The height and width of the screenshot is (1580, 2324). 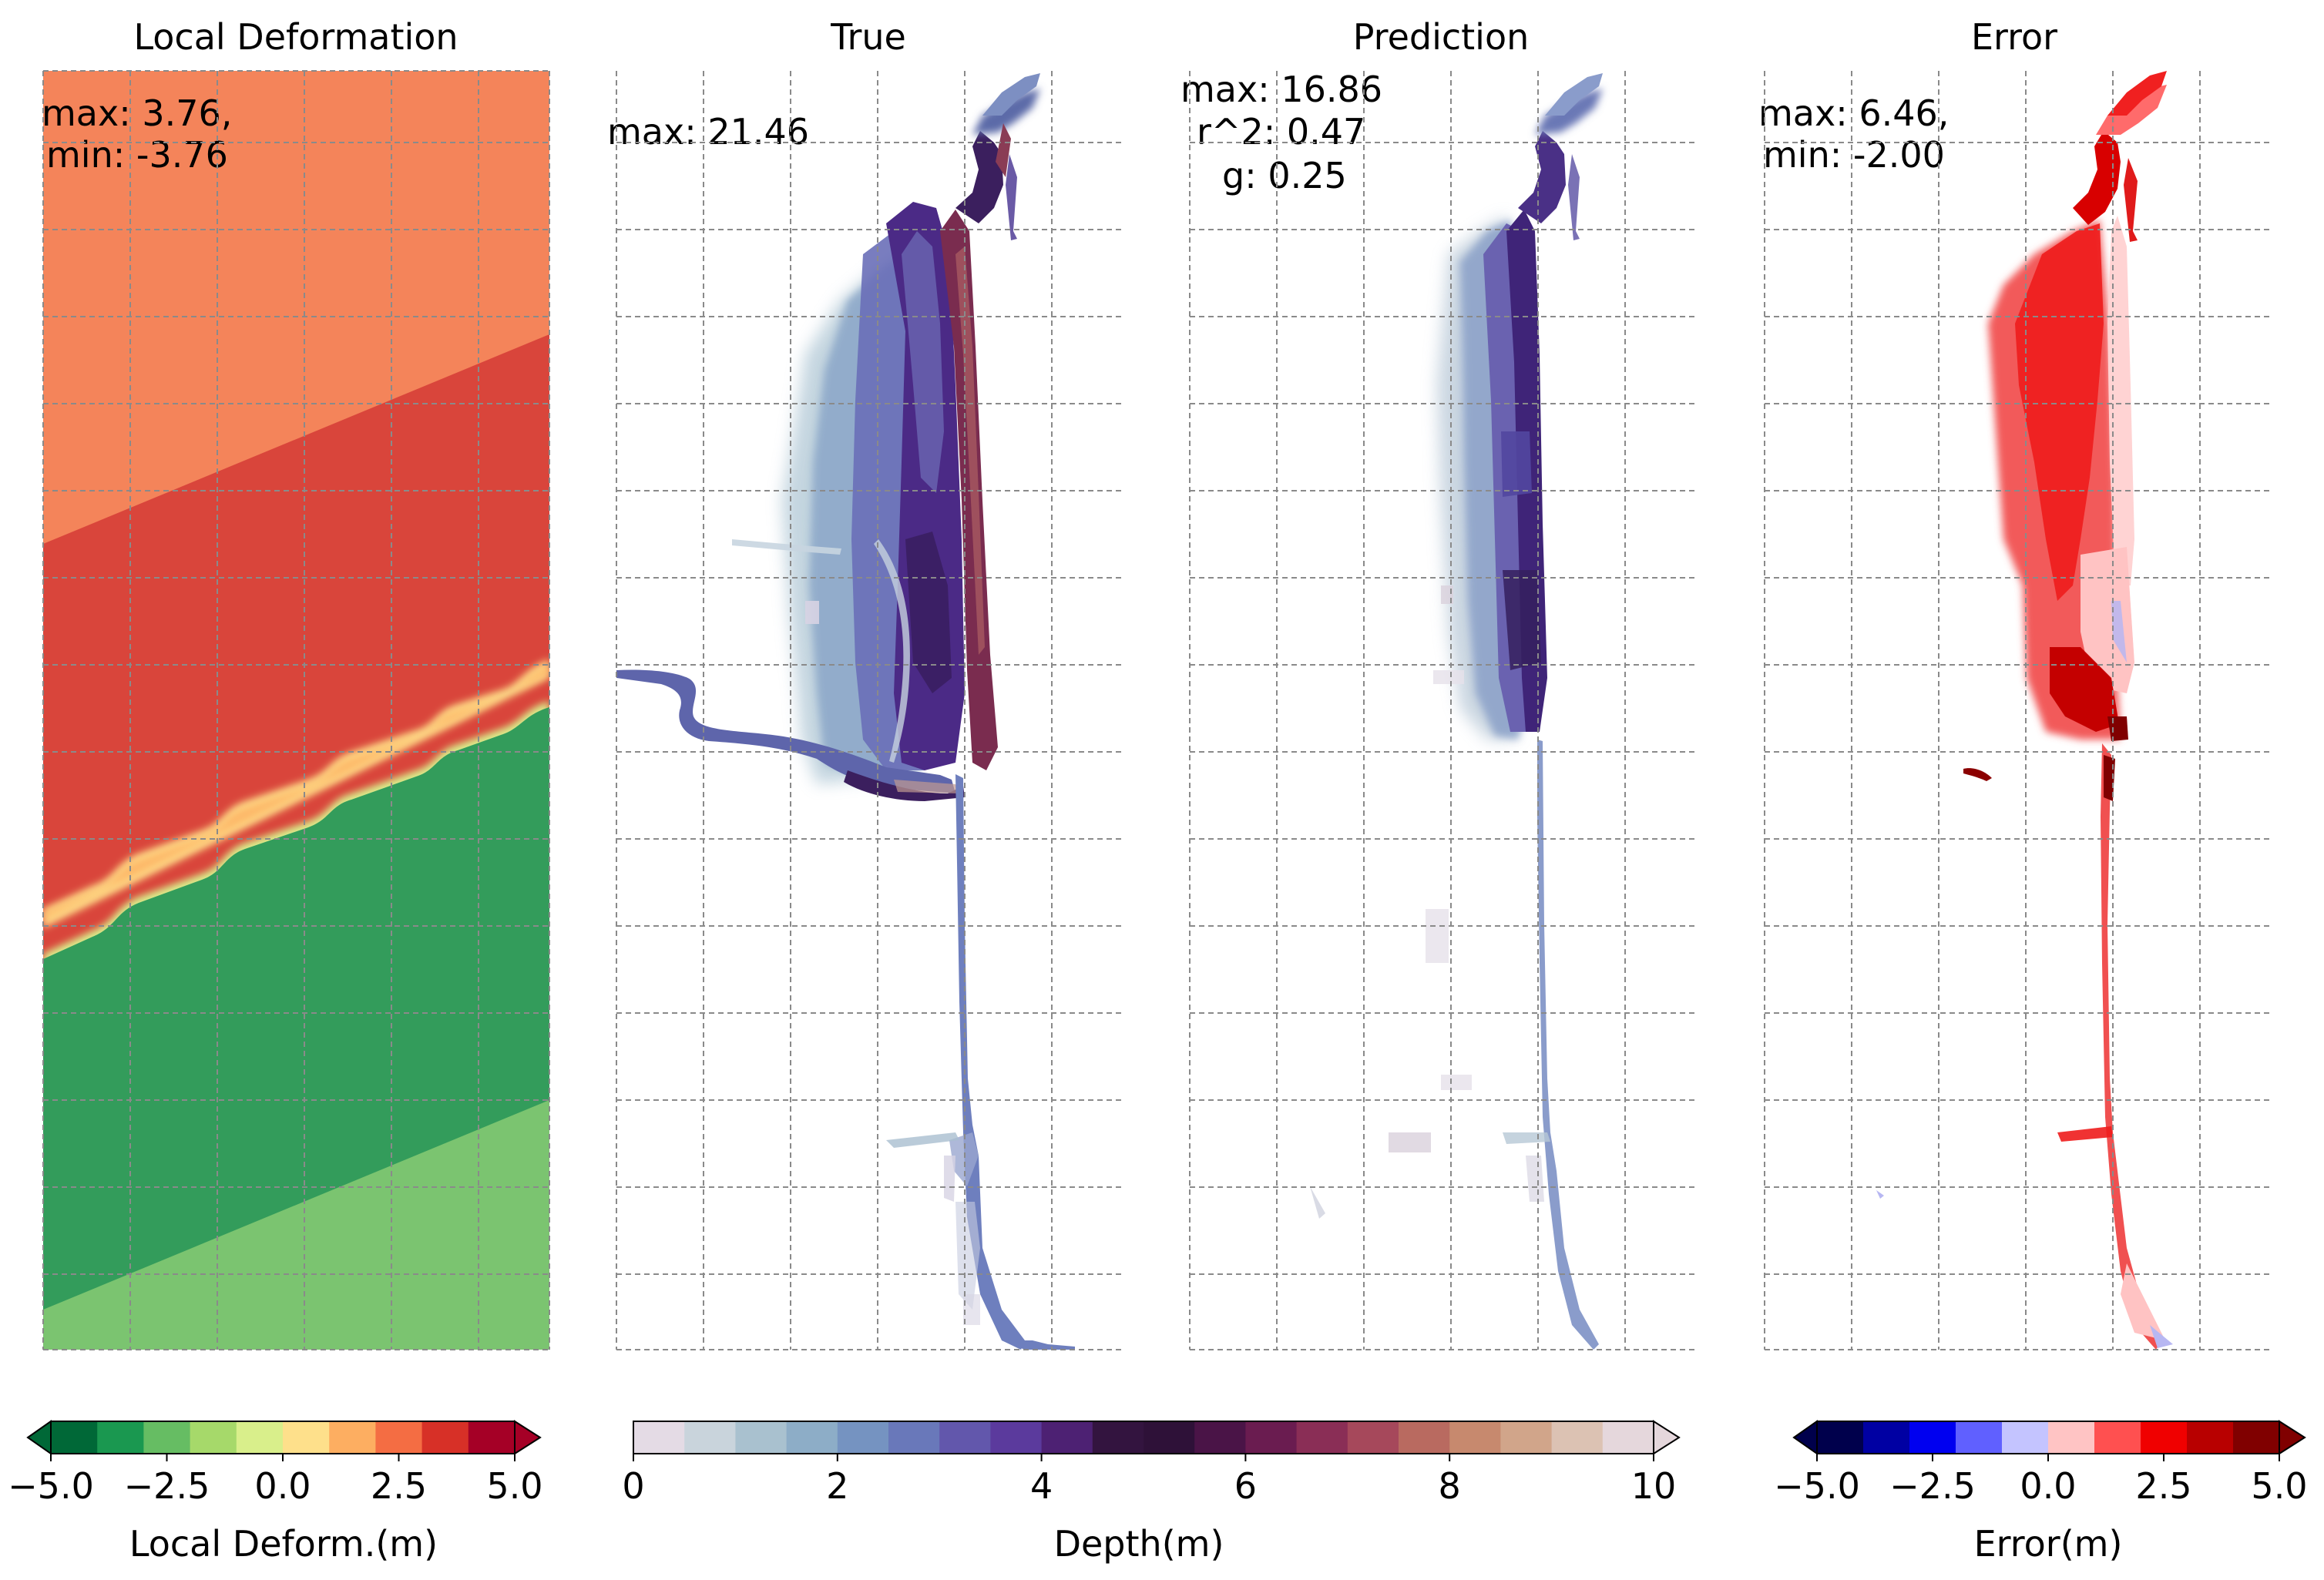 I want to click on annotation-pred-g: g: 0.25, so click(x=1284, y=175).